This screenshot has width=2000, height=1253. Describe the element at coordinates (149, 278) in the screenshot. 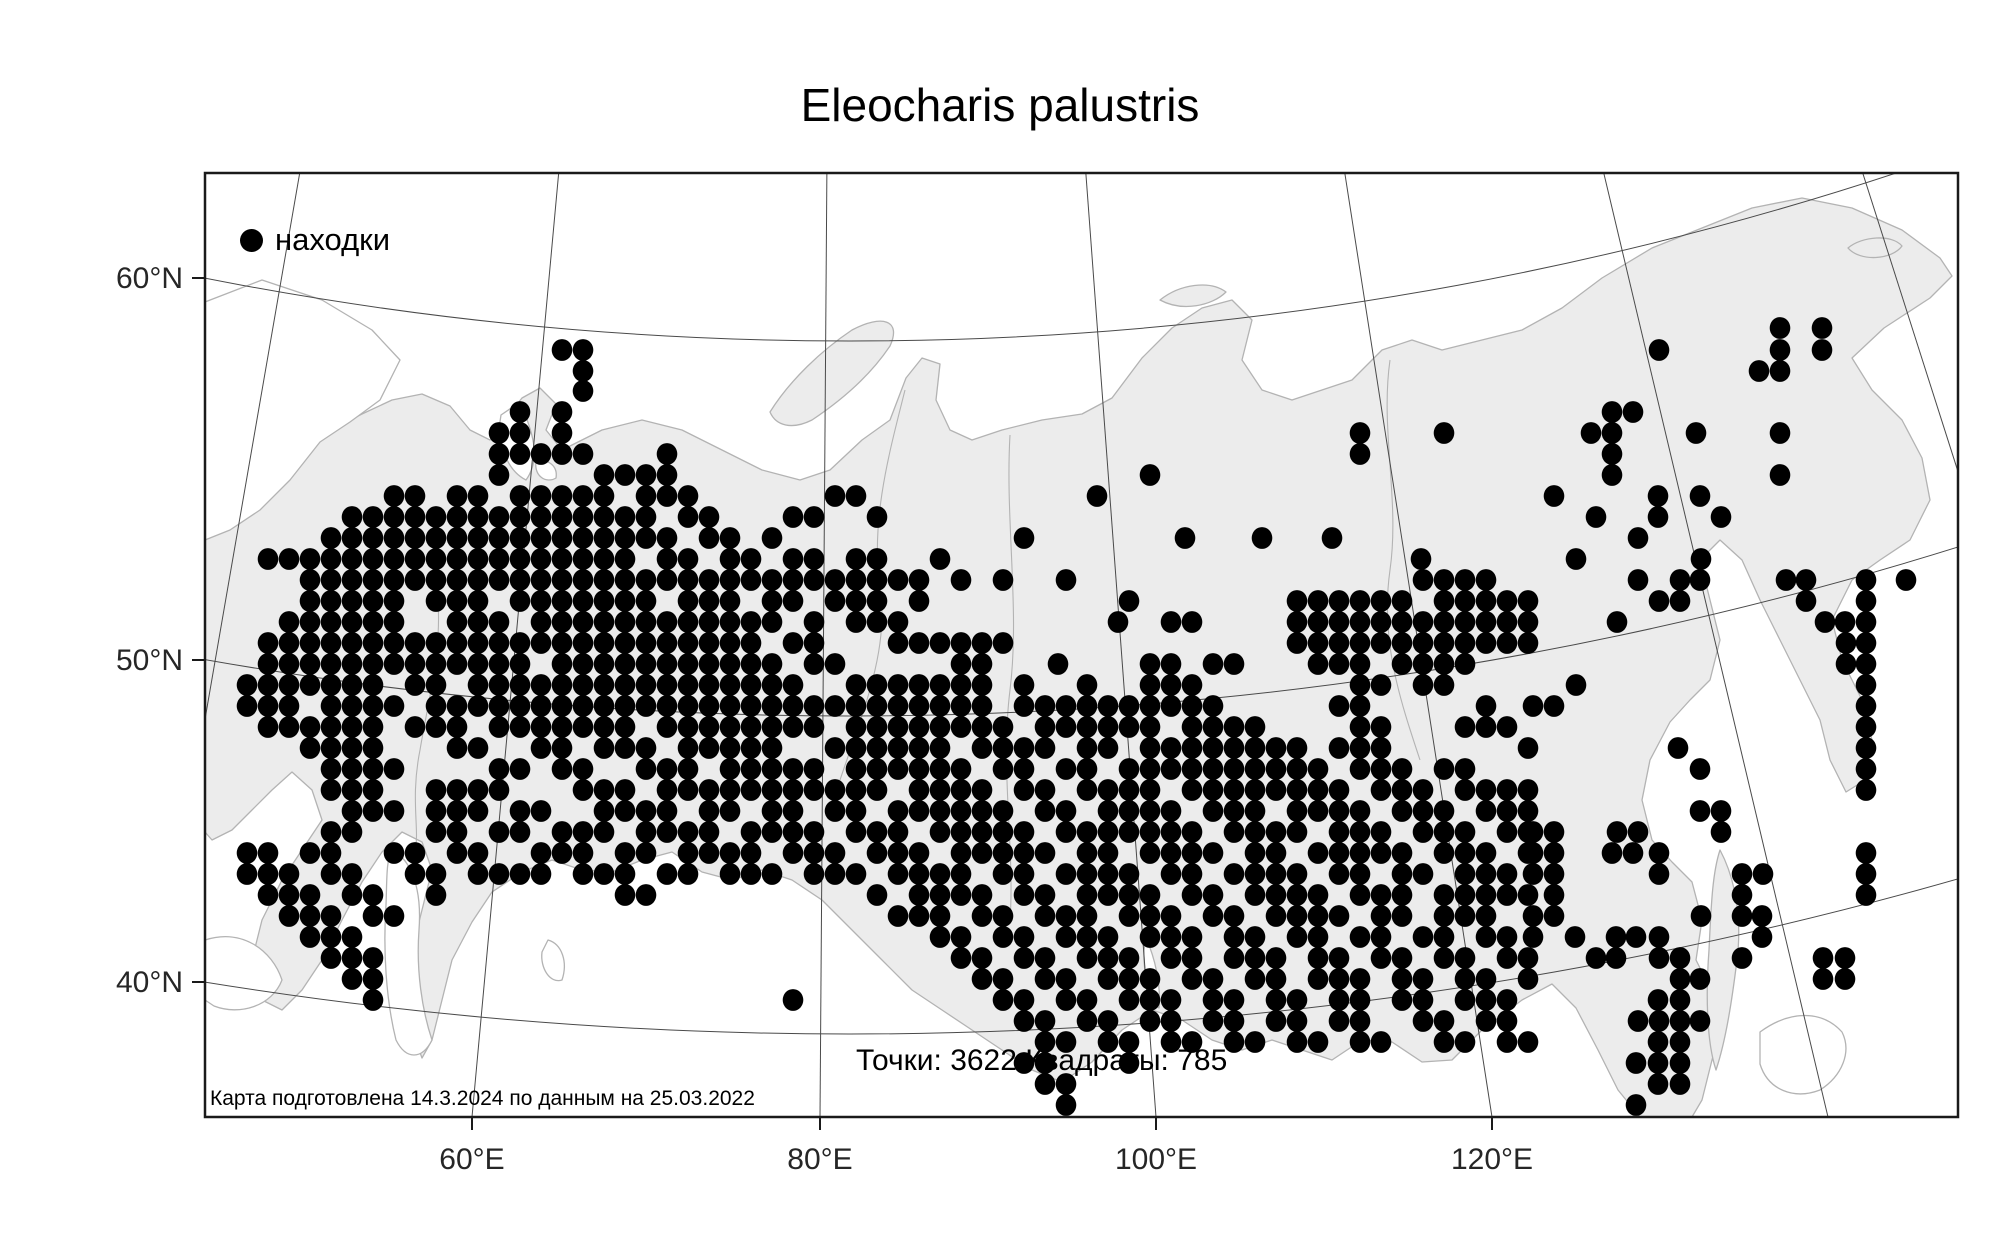

I see `lat-tick-label: 60°N` at that location.